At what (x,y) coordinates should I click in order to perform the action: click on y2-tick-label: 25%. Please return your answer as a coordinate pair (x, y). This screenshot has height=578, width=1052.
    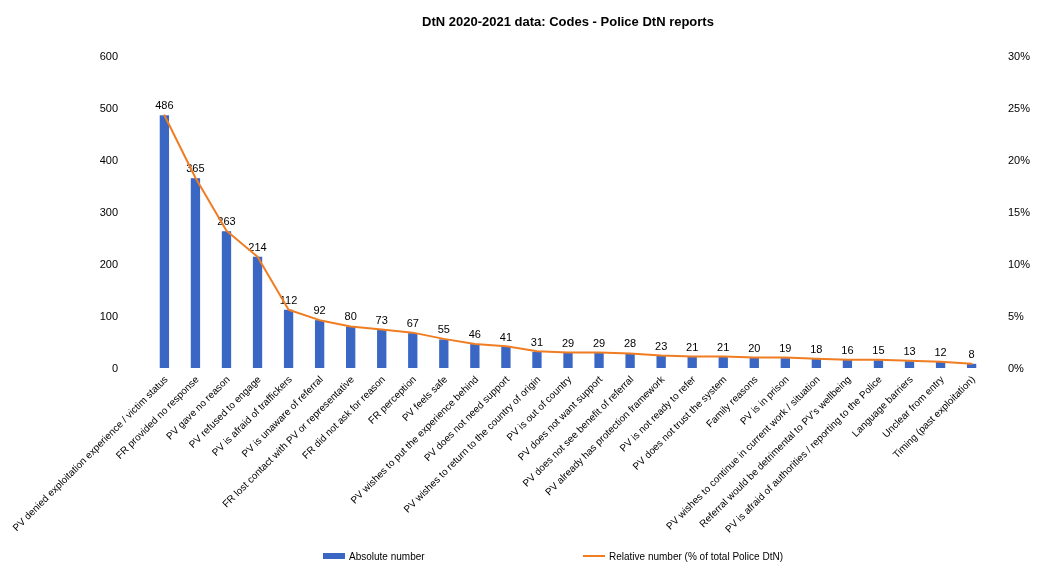
    Looking at the image, I should click on (1019, 107).